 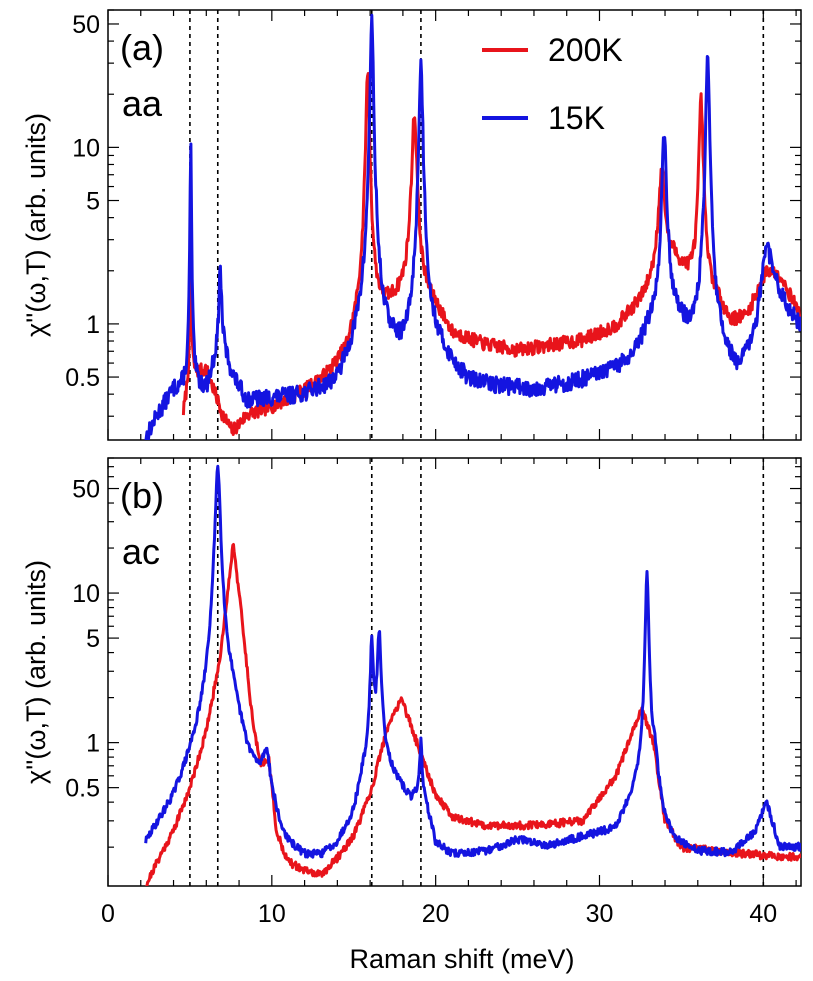 What do you see at coordinates (600, 914) in the screenshot?
I see `x-tick-label: 30` at bounding box center [600, 914].